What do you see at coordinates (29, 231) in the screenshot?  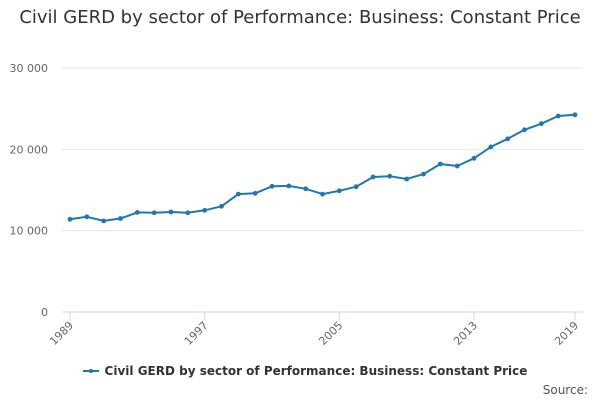 I see `y-tick-label: 10 000` at bounding box center [29, 231].